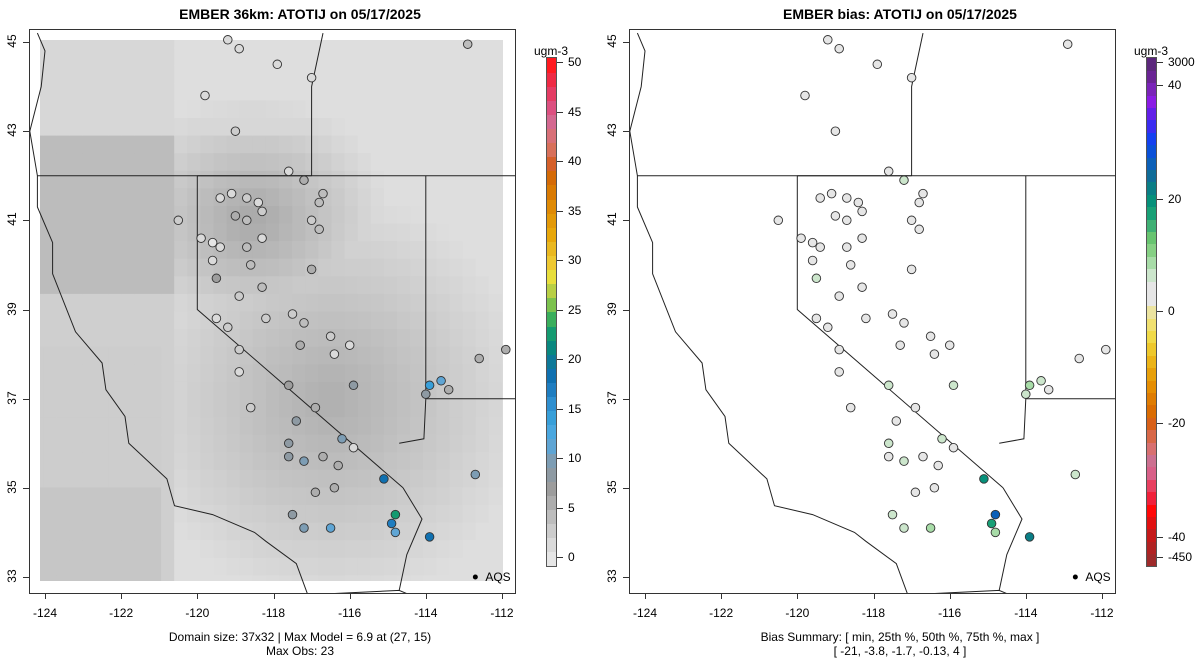 This screenshot has height=672, width=1200. What do you see at coordinates (612, 487) in the screenshot?
I see `y-axis-tick-label: 35` at bounding box center [612, 487].